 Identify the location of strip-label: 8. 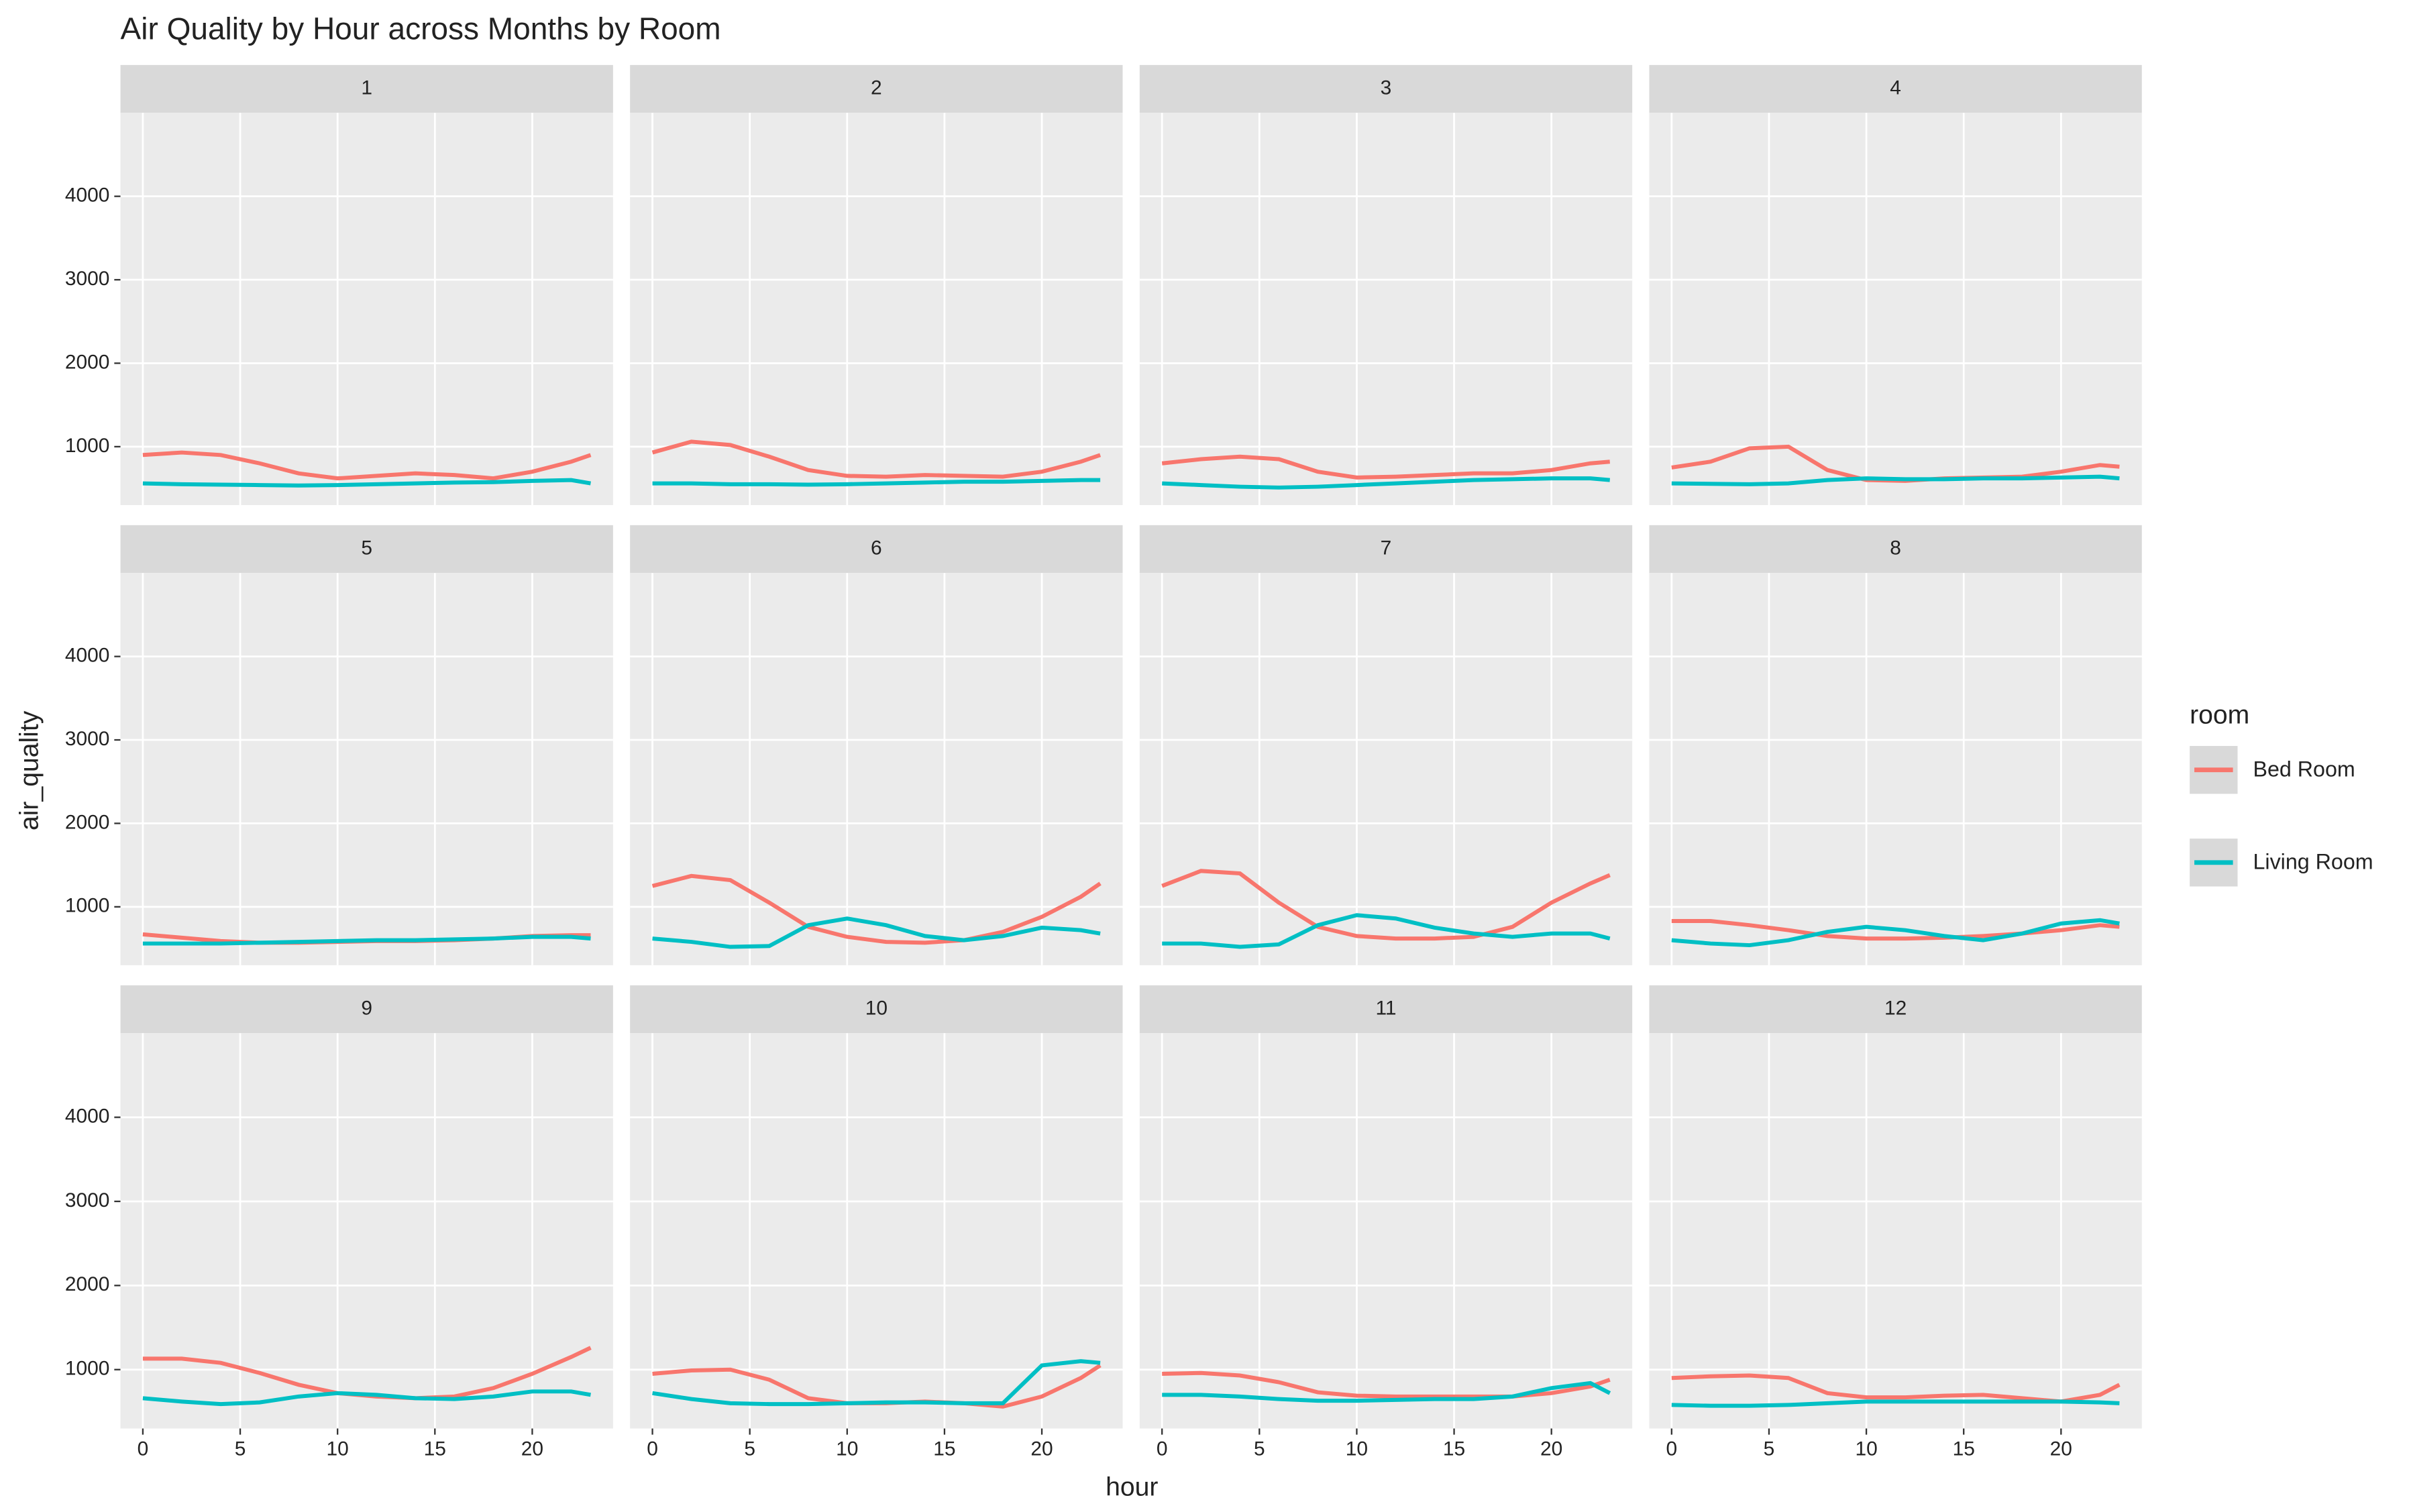
(1895, 548).